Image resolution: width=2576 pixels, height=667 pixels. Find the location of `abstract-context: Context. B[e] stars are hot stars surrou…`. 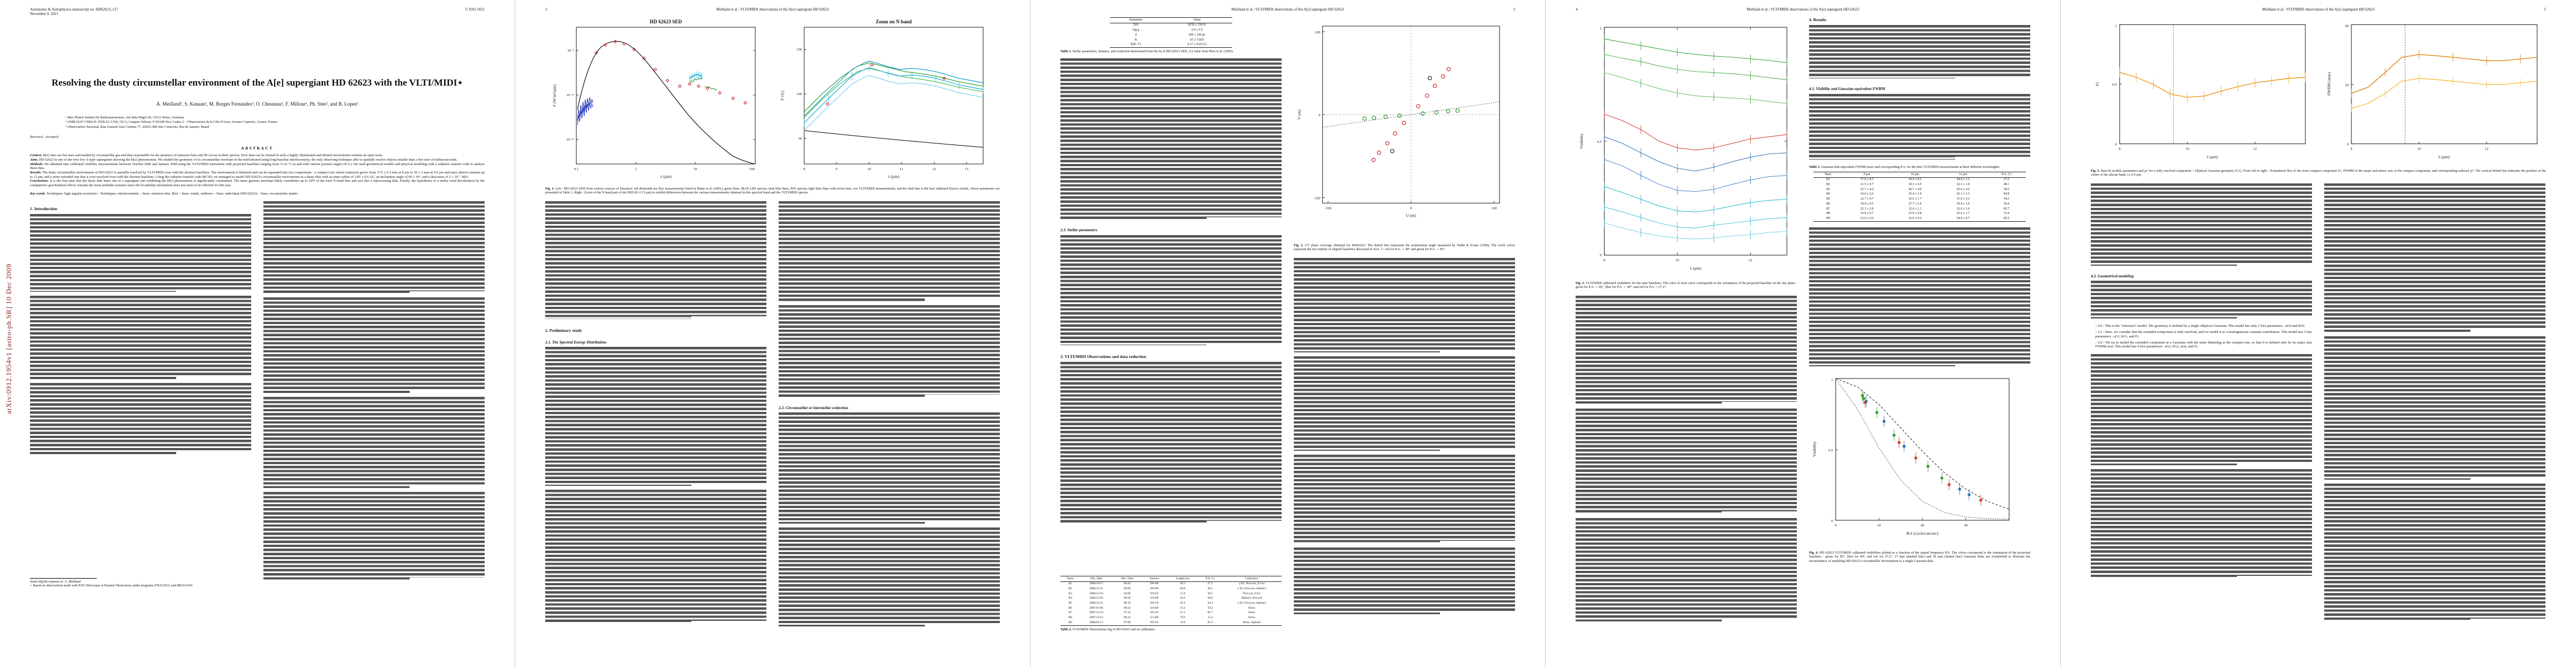

abstract-context: Context. B[e] stars are hot stars surrou… is located at coordinates (206, 155).